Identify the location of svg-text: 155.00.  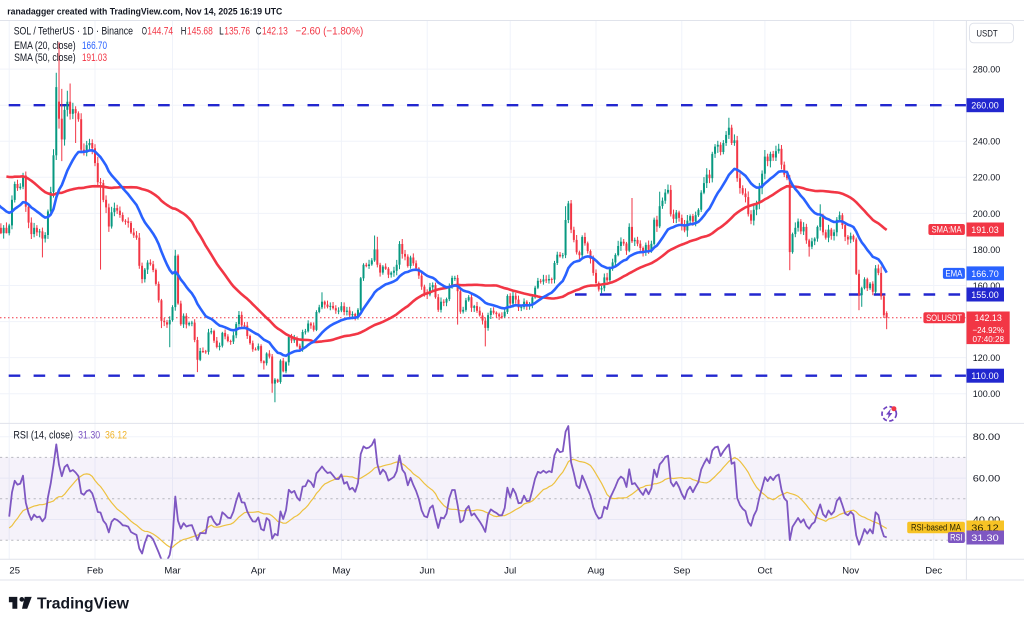
(984, 295).